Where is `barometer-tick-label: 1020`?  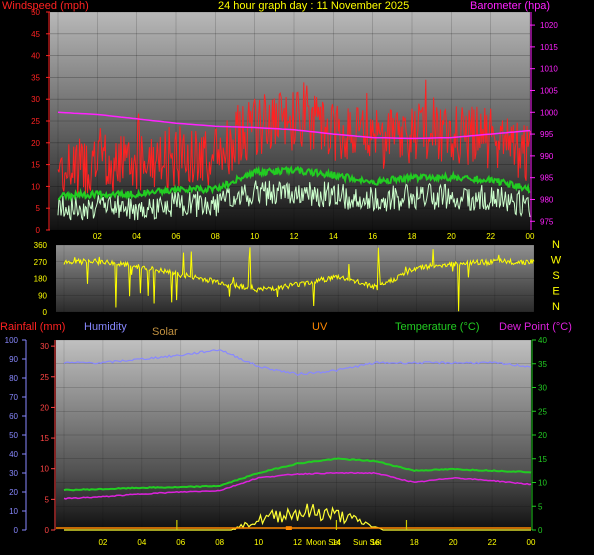 barometer-tick-label: 1020 is located at coordinates (549, 25).